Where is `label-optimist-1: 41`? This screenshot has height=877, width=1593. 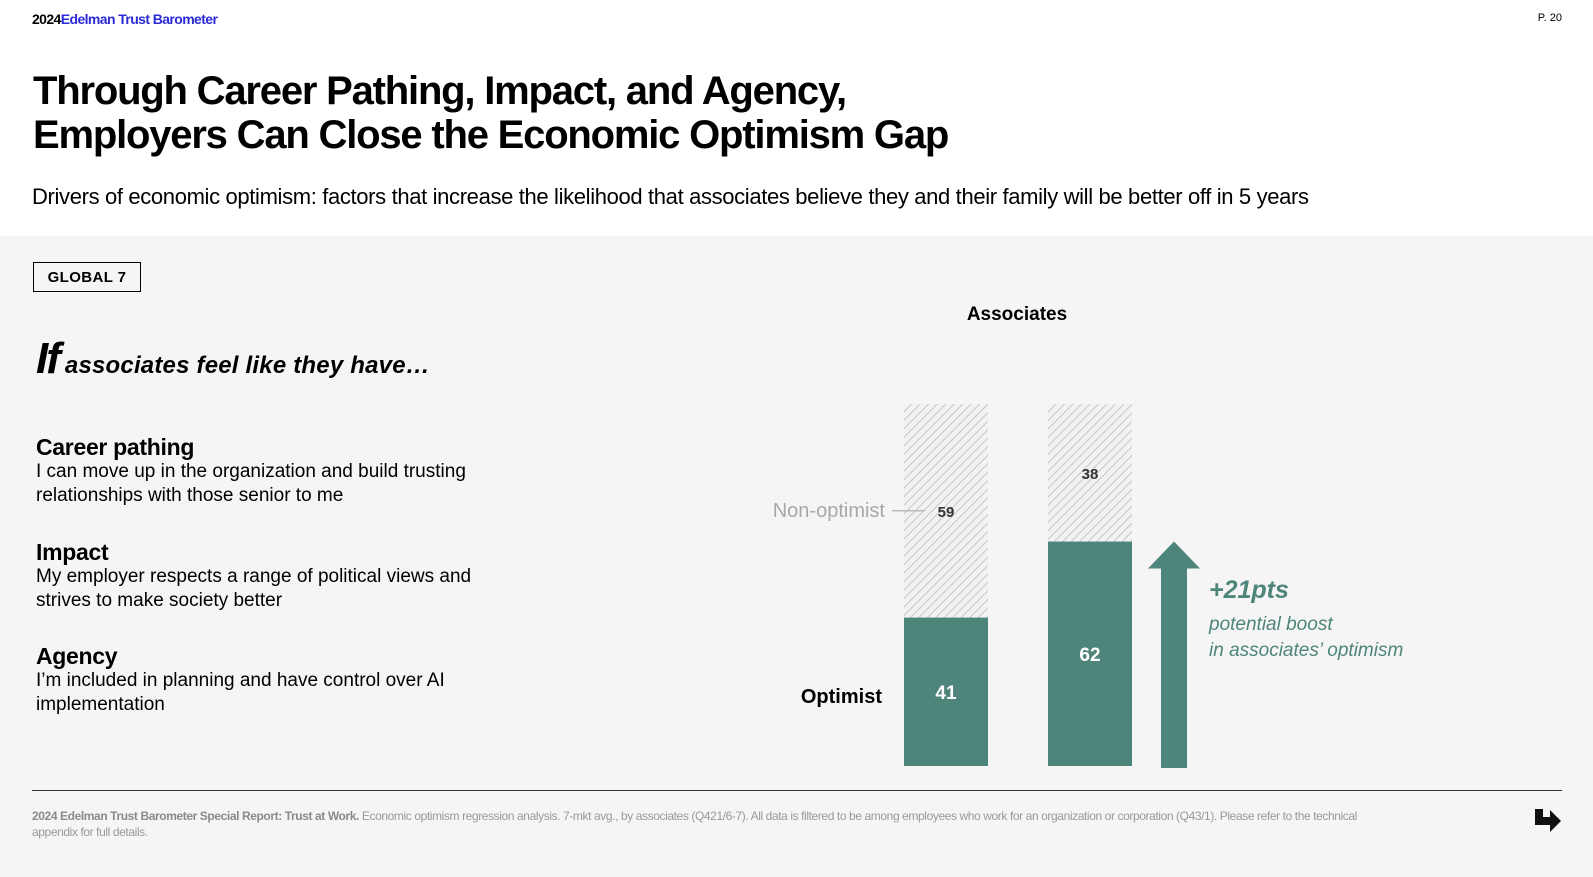 label-optimist-1: 41 is located at coordinates (946, 693).